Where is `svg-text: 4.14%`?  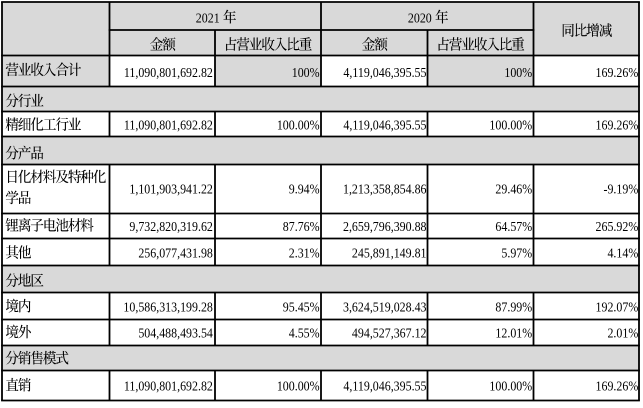 svg-text: 4.14% is located at coordinates (622, 253).